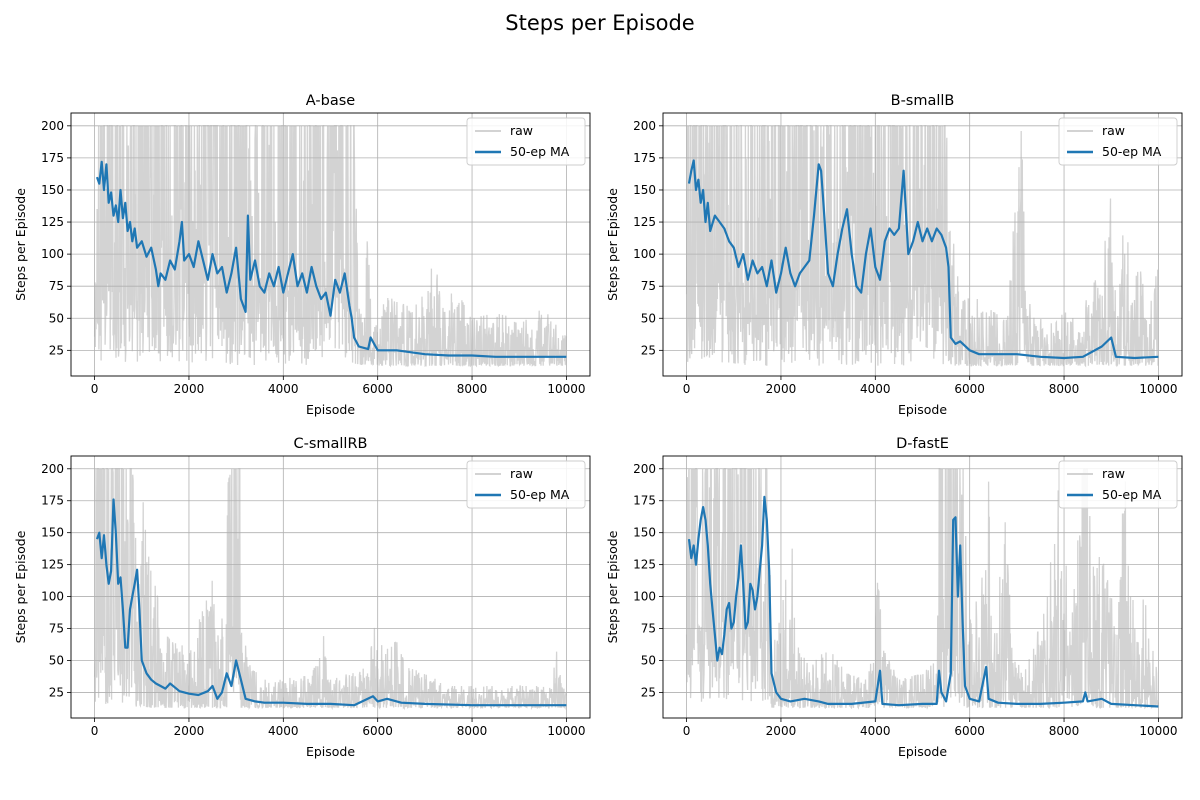 This screenshot has width=1200, height=800. Describe the element at coordinates (330, 444) in the screenshot. I see `subplot-title: C-smallRB` at that location.